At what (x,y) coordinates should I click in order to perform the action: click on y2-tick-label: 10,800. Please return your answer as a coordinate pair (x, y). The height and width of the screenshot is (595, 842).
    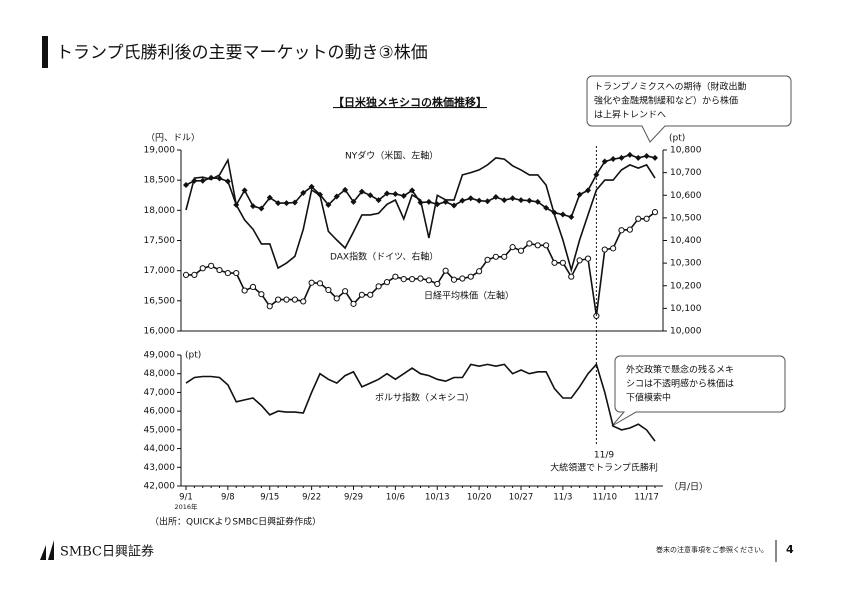
    Looking at the image, I should click on (686, 151).